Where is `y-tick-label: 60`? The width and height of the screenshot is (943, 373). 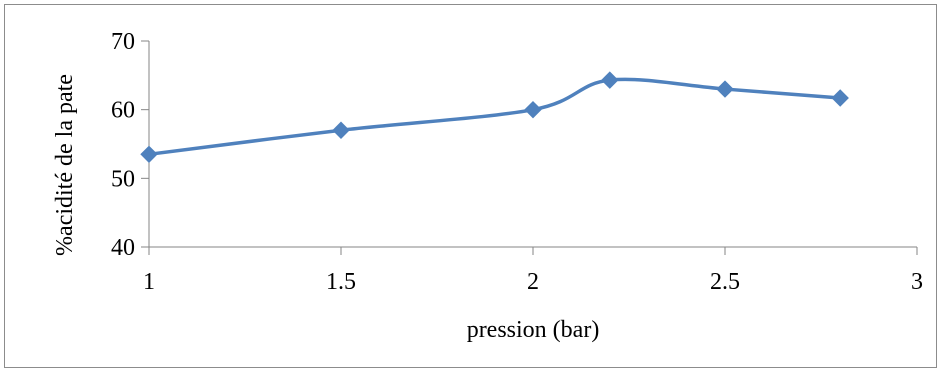 y-tick-label: 60 is located at coordinates (123, 111).